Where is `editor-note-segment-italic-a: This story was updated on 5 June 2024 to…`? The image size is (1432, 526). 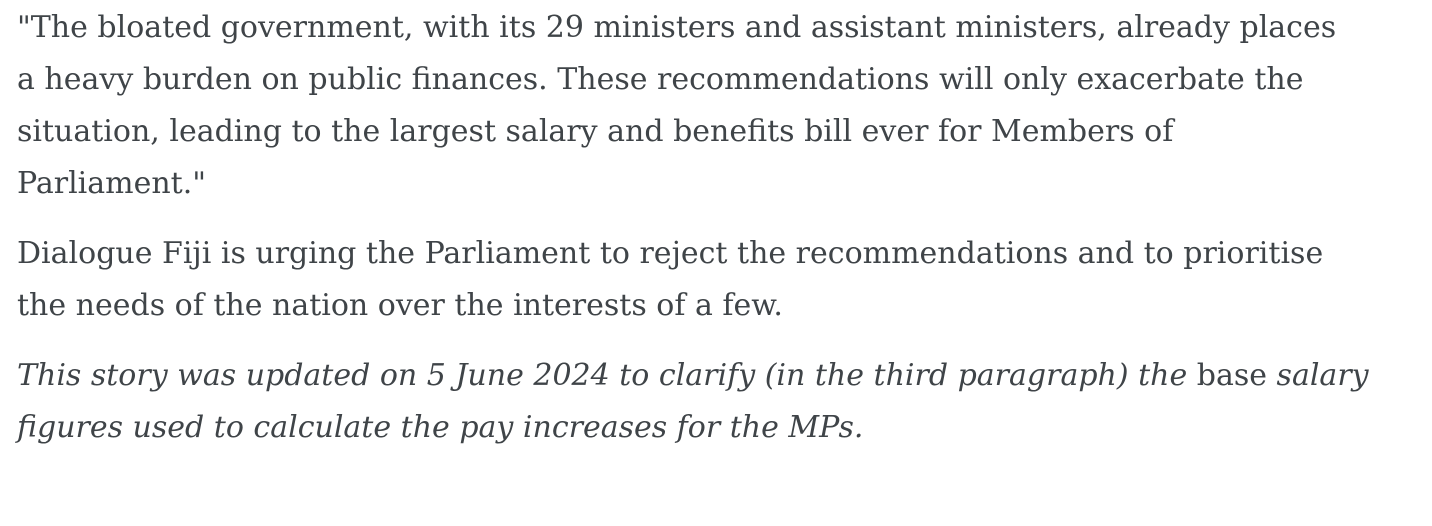
editor-note-segment-italic-a: This story was updated on 5 June 2024 to… is located at coordinates (607, 375).